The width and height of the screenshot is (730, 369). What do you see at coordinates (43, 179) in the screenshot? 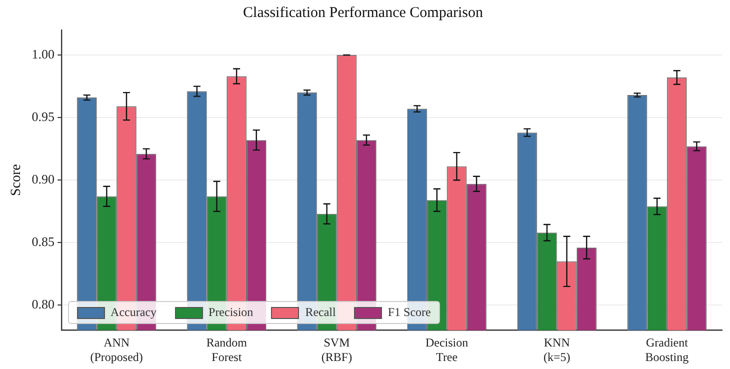
I see `y-tick-label: 0.90` at bounding box center [43, 179].